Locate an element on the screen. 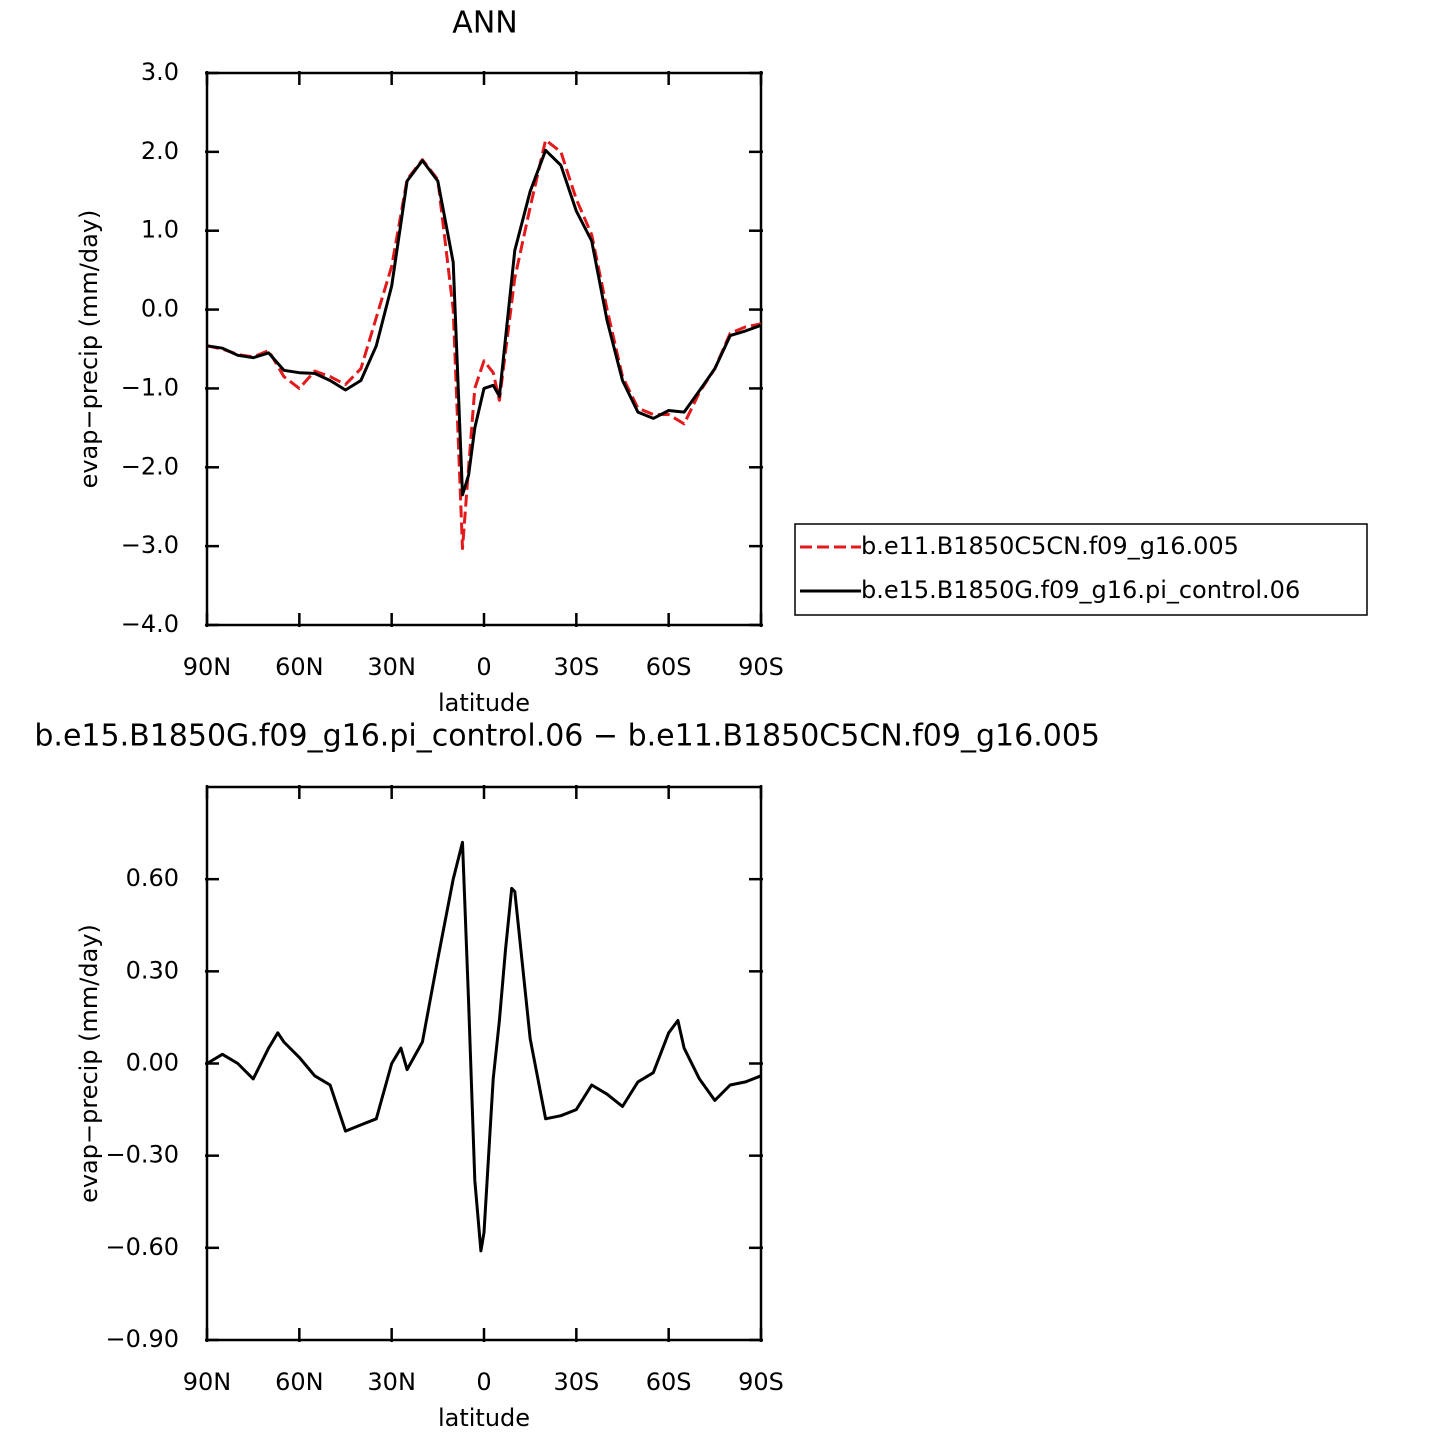 The width and height of the screenshot is (1441, 1441). chart-title: ANN is located at coordinates (484, 23).